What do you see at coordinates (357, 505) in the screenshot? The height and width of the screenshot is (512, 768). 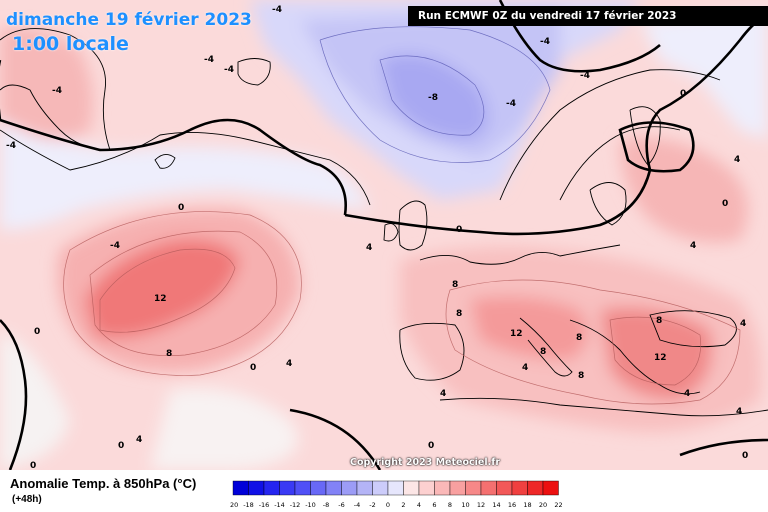 I see `scale-tick-label: -4` at bounding box center [357, 505].